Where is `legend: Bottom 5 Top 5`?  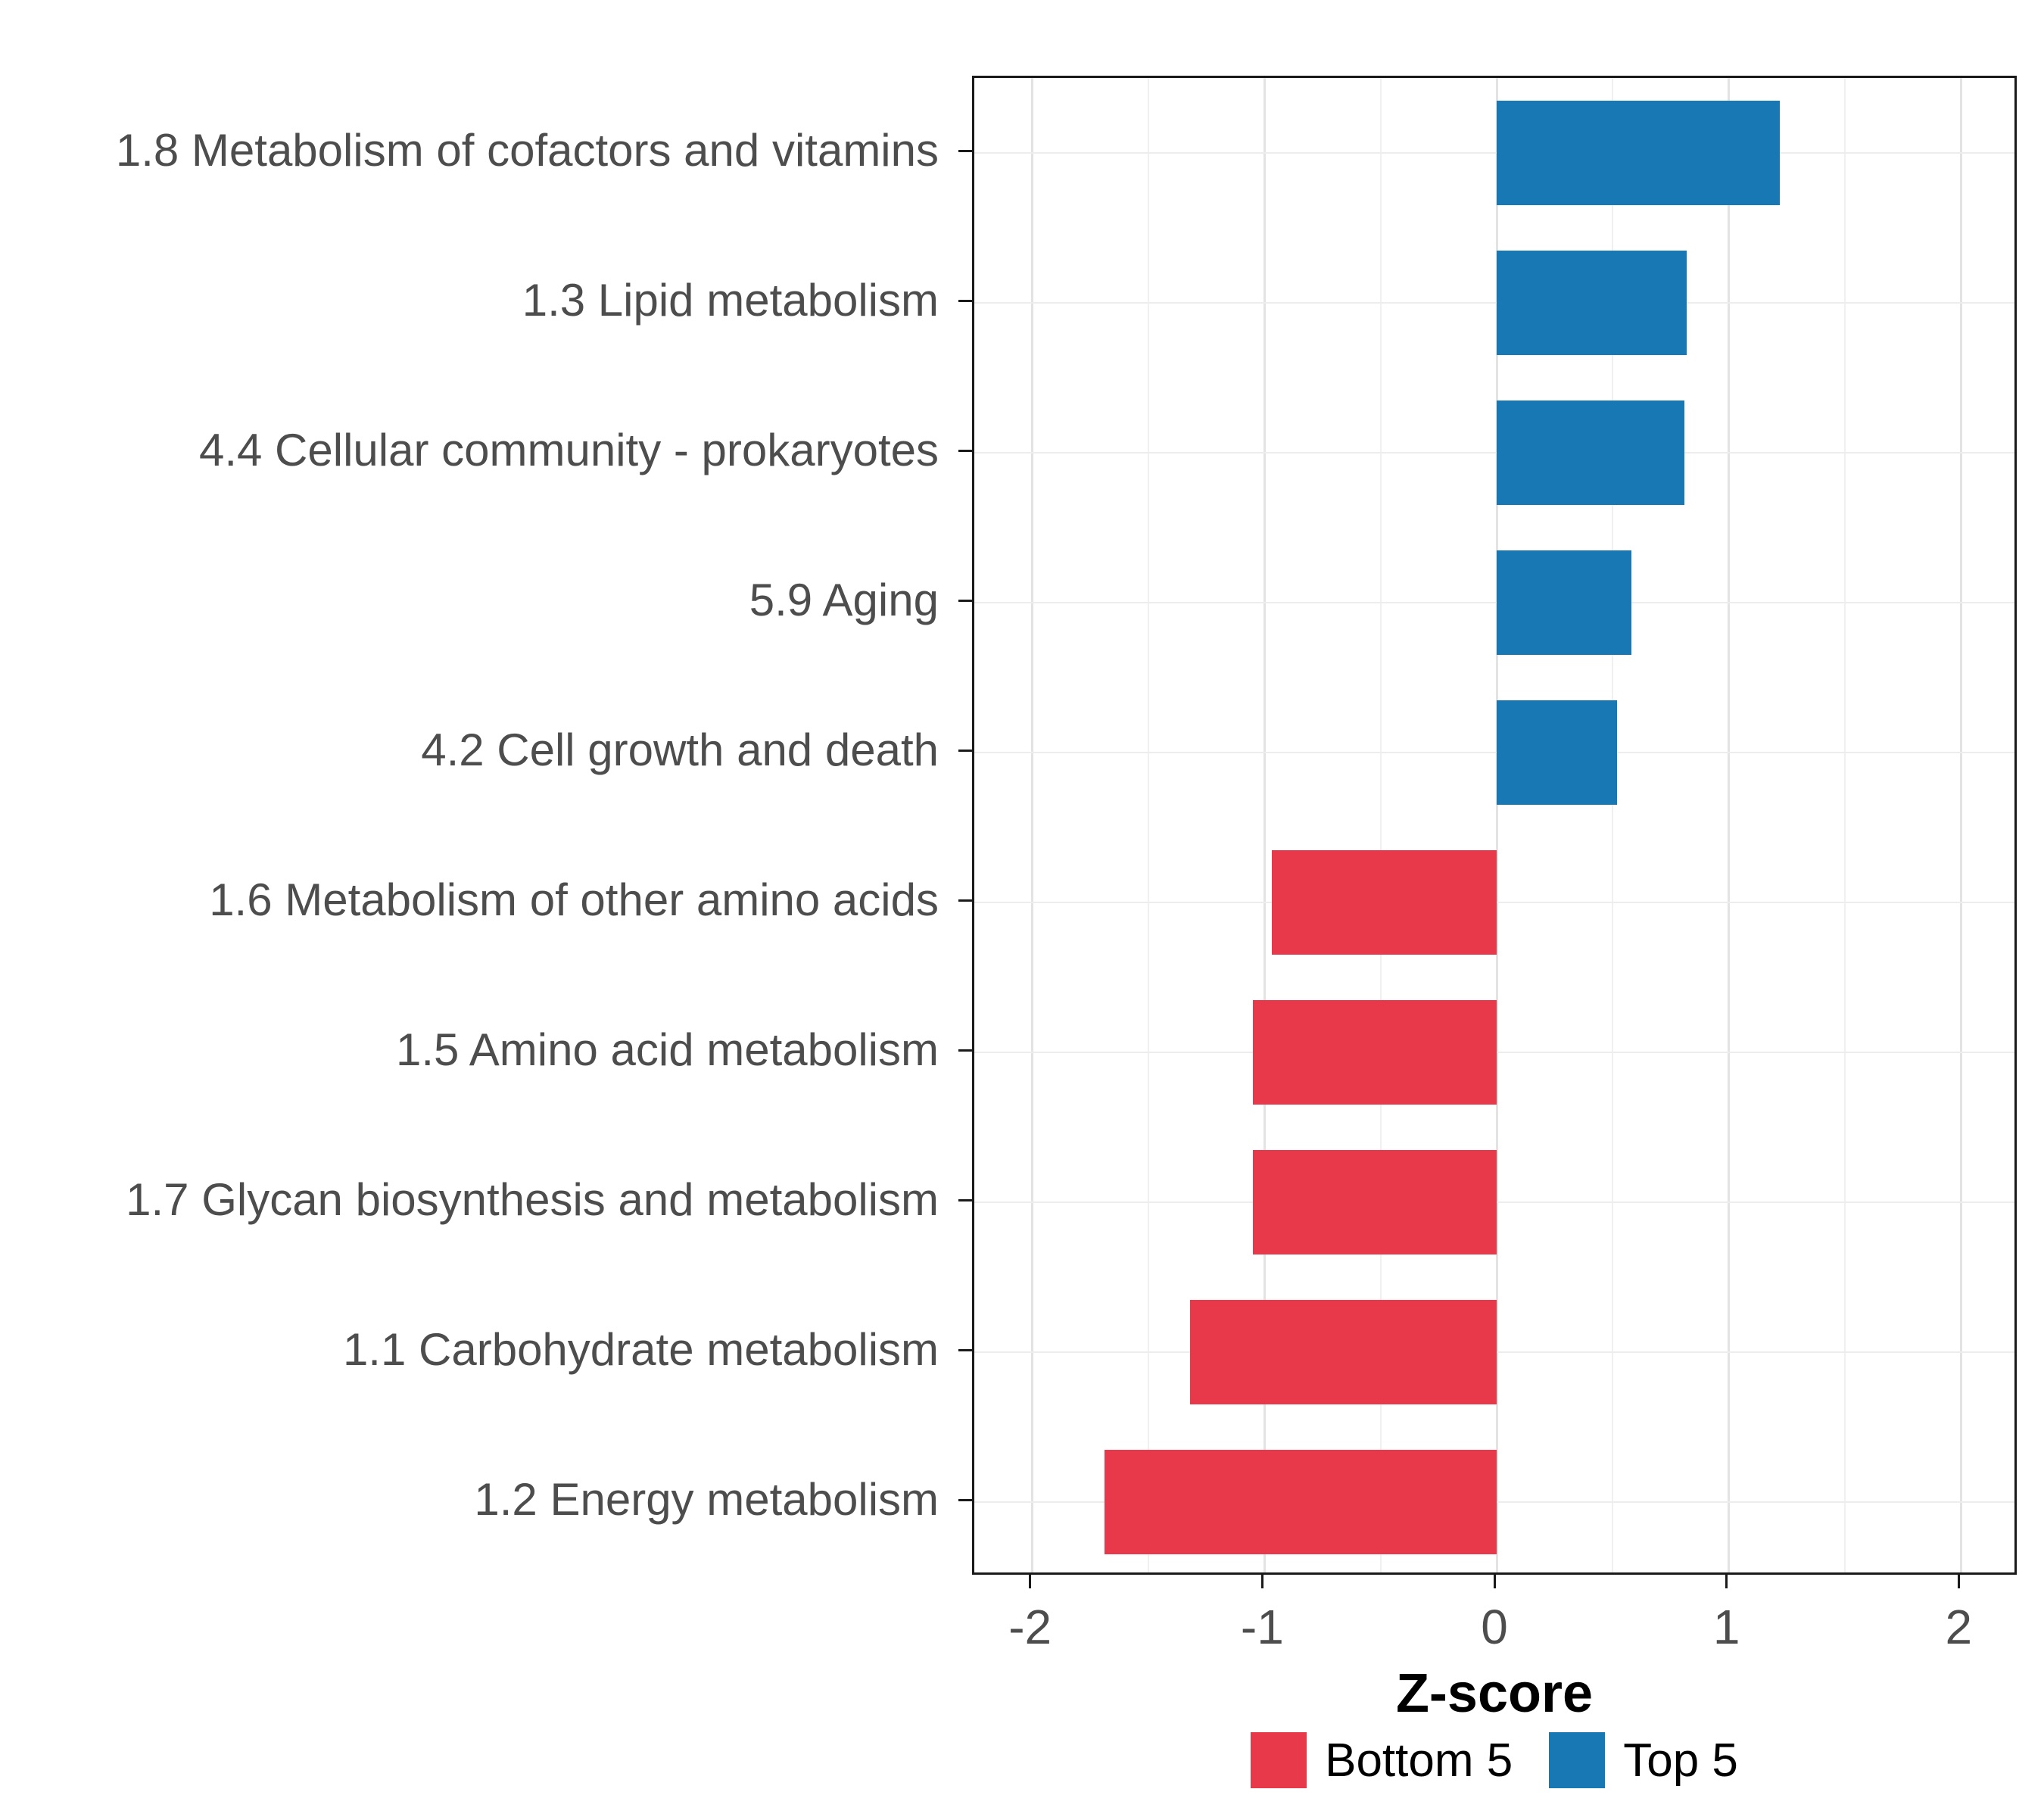
legend: Bottom 5 Top 5 is located at coordinates (1494, 1760).